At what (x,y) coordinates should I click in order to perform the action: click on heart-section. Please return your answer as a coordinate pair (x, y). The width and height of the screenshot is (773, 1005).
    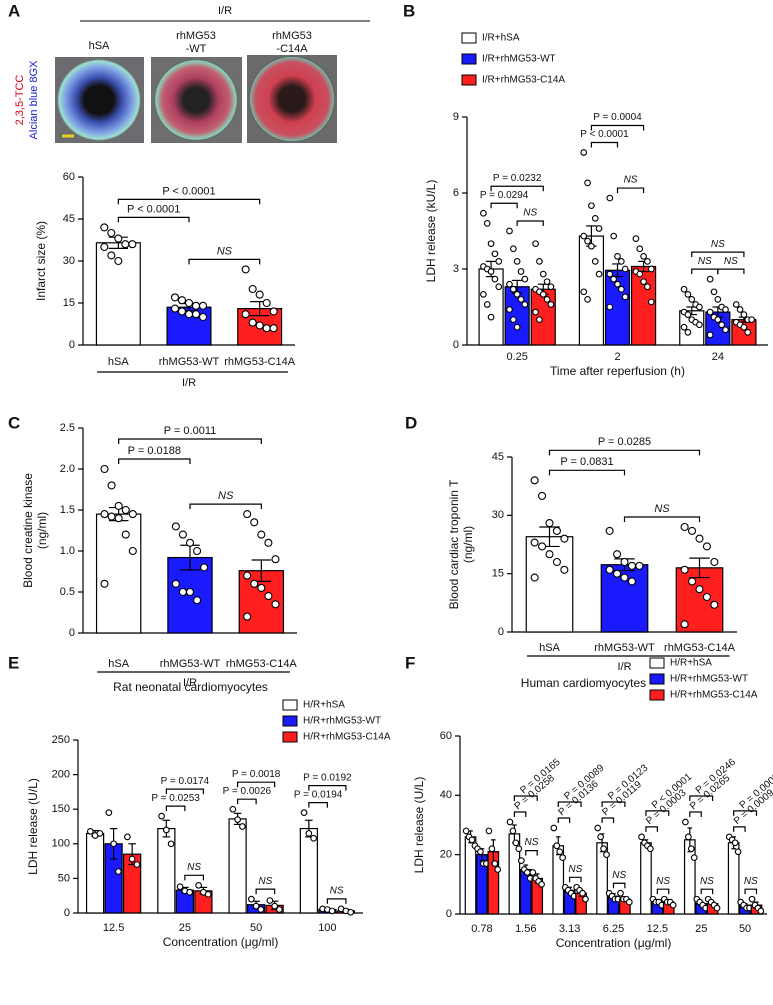
    Looking at the image, I should click on (99, 100).